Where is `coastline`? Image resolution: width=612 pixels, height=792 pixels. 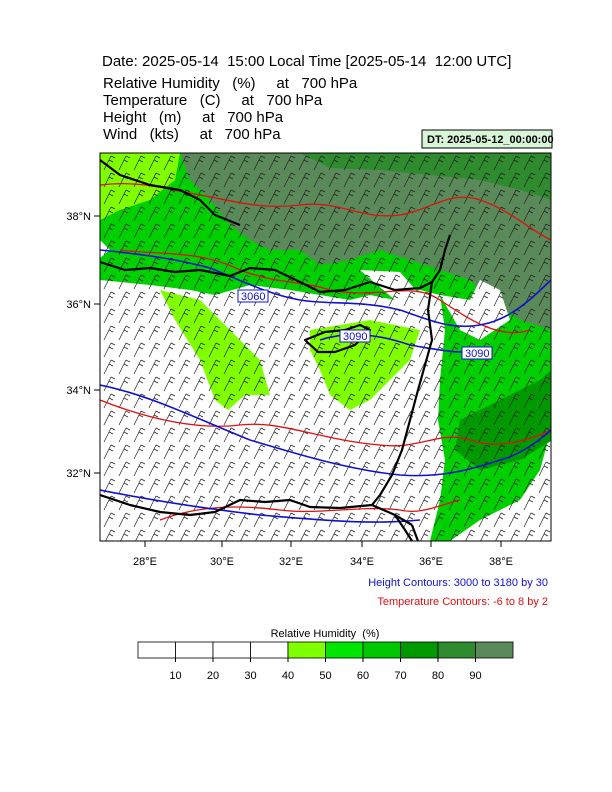
coastline is located at coordinates (407, 527).